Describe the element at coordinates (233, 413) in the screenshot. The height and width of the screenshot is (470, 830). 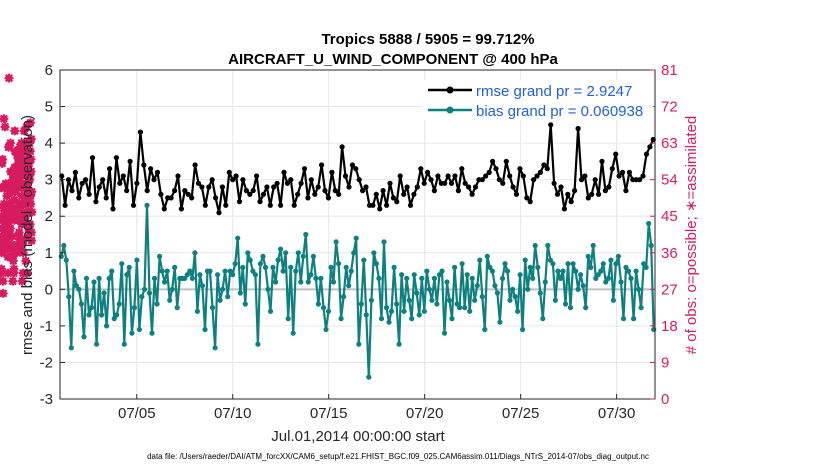
I see `x-tick-label: 07/10` at that location.